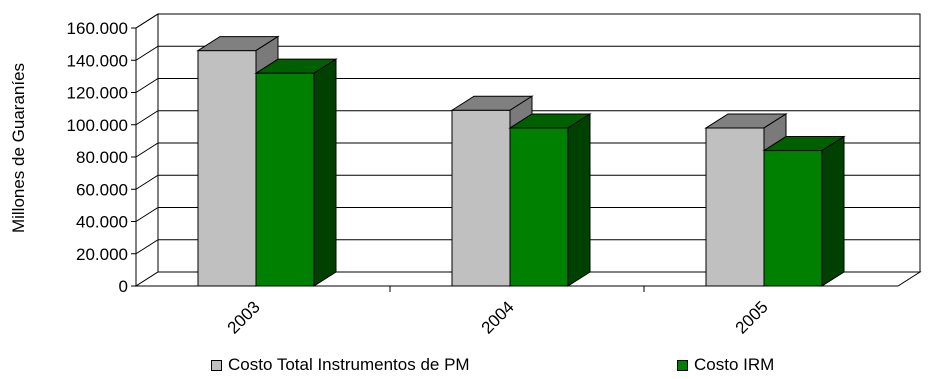 Image resolution: width=930 pixels, height=379 pixels. I want to click on legend-swatch-pm, so click(216, 365).